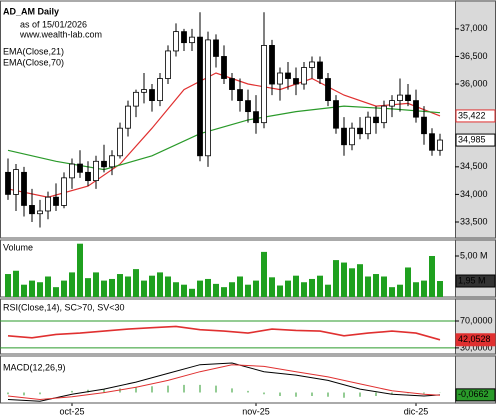 This screenshot has width=496, height=420. I want to click on last-value-label: 42,0528, so click(474, 339).